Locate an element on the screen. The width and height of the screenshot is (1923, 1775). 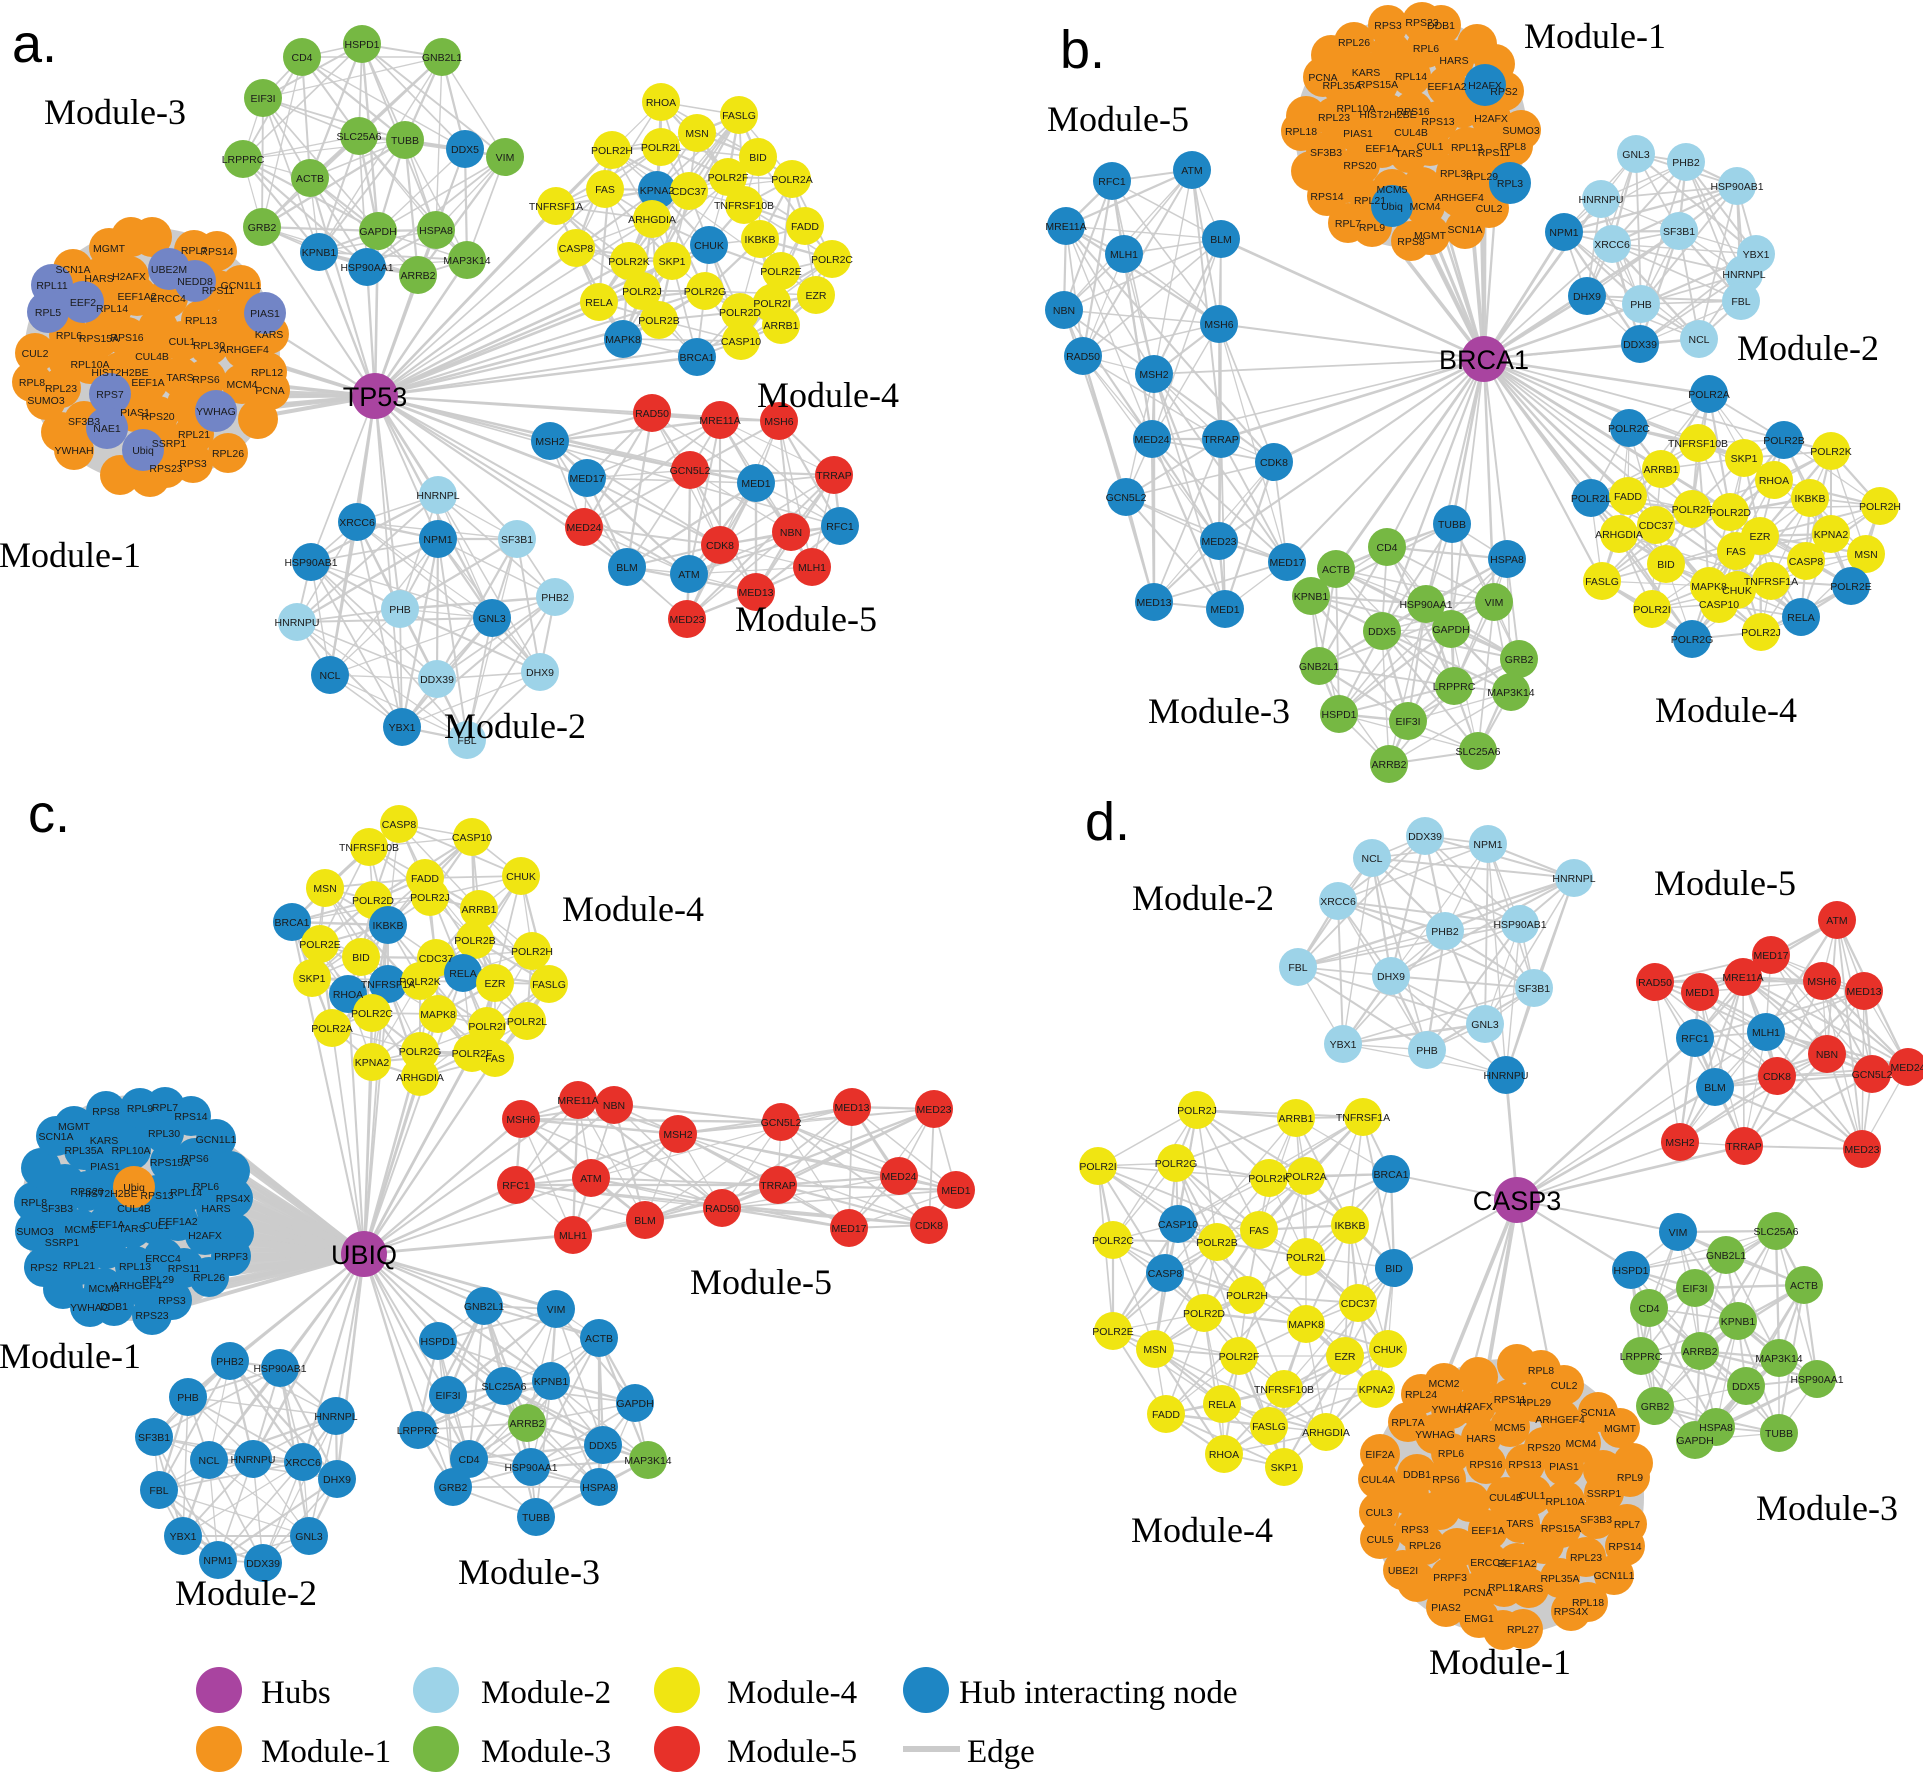
svg-text: EEF1A is located at coordinates (1487, 1531).